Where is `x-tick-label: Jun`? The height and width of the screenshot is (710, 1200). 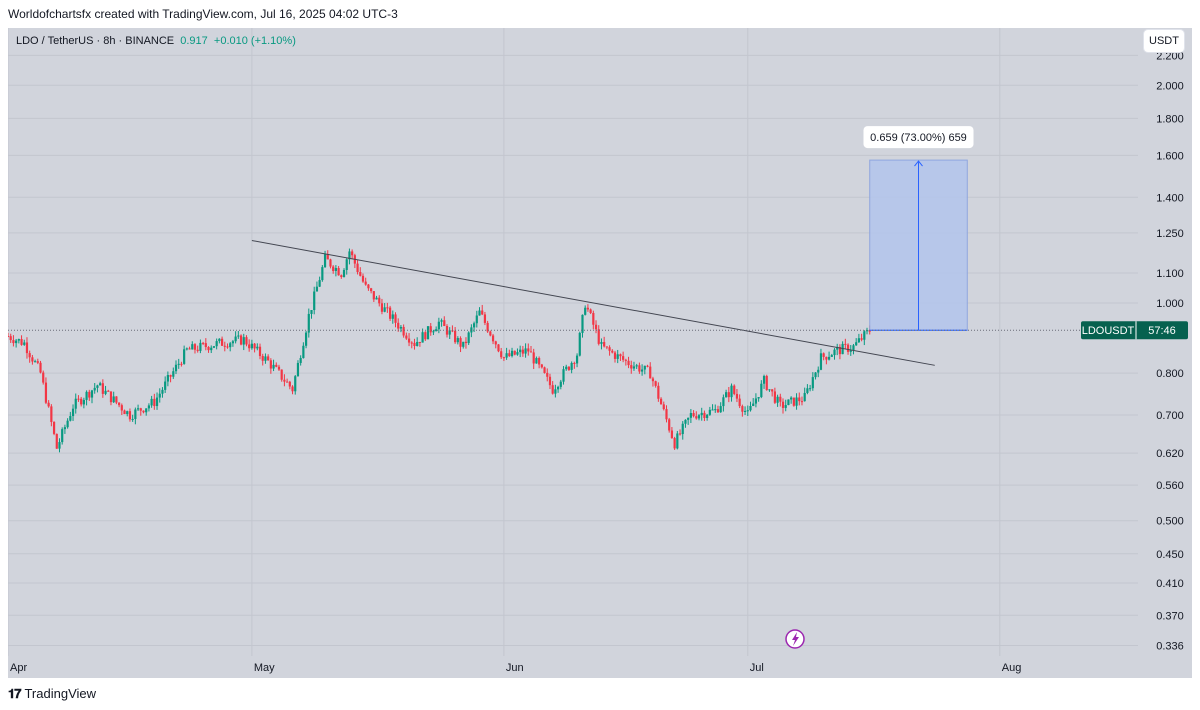 x-tick-label: Jun is located at coordinates (515, 668).